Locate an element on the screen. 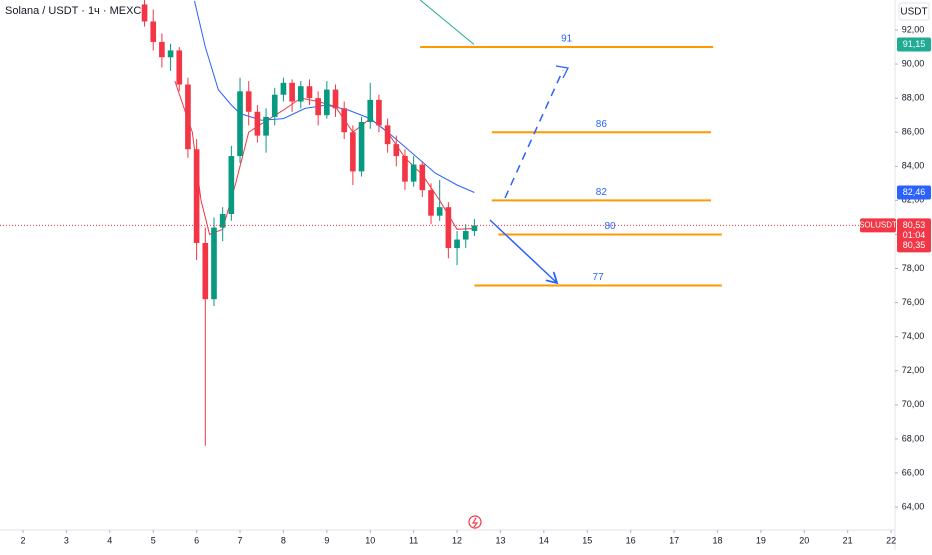 The height and width of the screenshot is (555, 932). event-icon is located at coordinates (475, 522).